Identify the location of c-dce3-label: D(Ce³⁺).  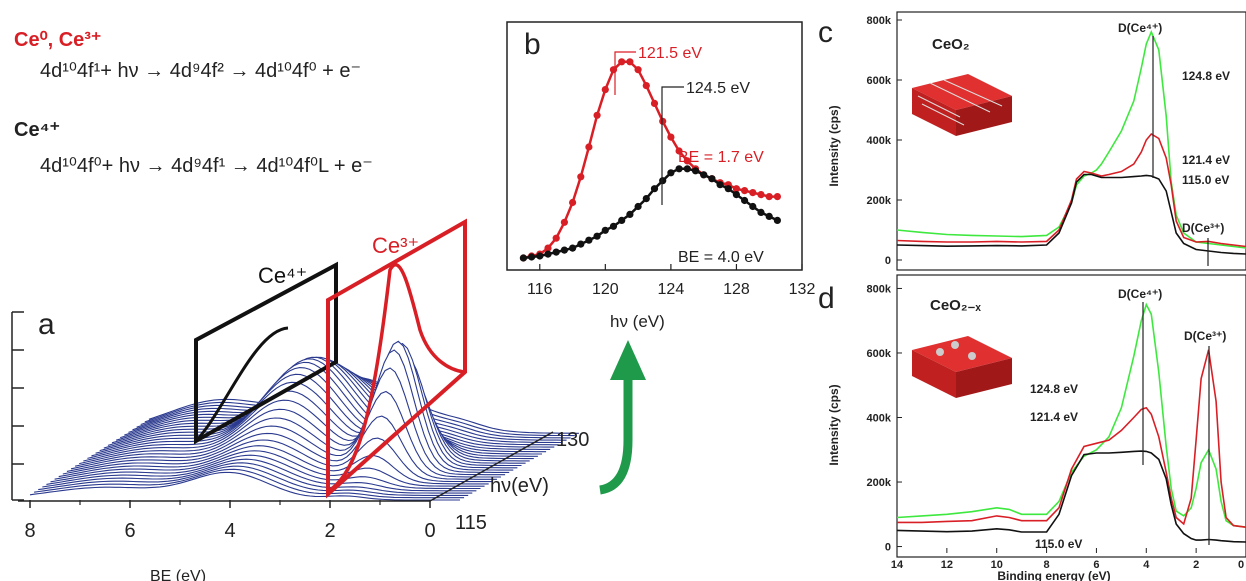
(1203, 228).